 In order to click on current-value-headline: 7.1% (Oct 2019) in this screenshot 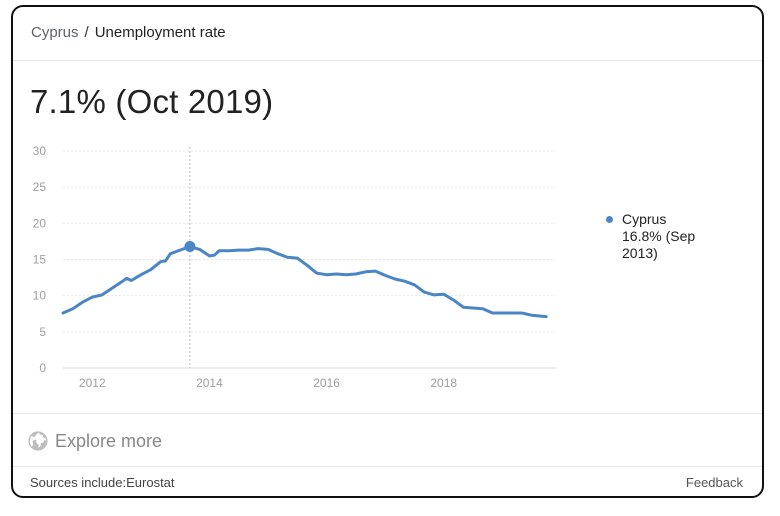, I will do `click(152, 101)`.